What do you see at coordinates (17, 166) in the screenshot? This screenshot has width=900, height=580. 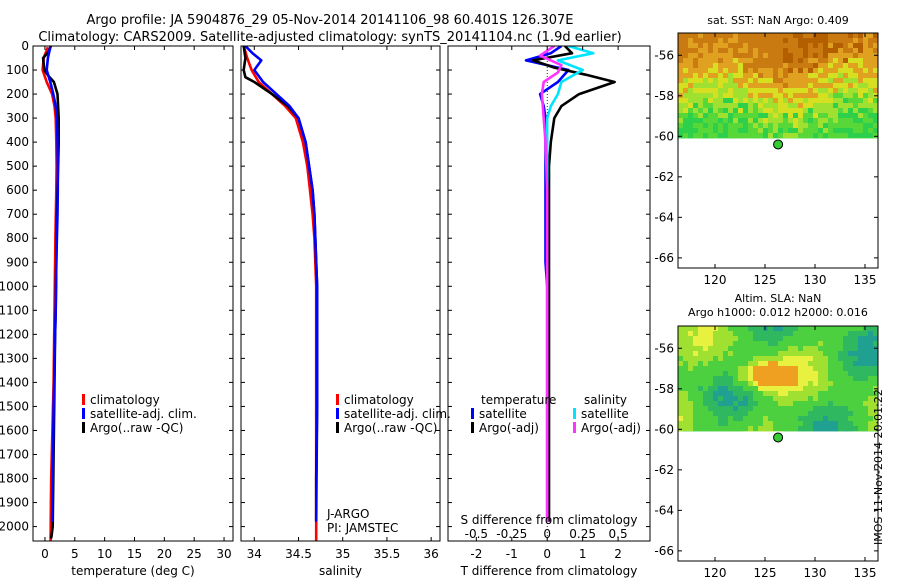 I see `y-tick-label: 500` at bounding box center [17, 166].